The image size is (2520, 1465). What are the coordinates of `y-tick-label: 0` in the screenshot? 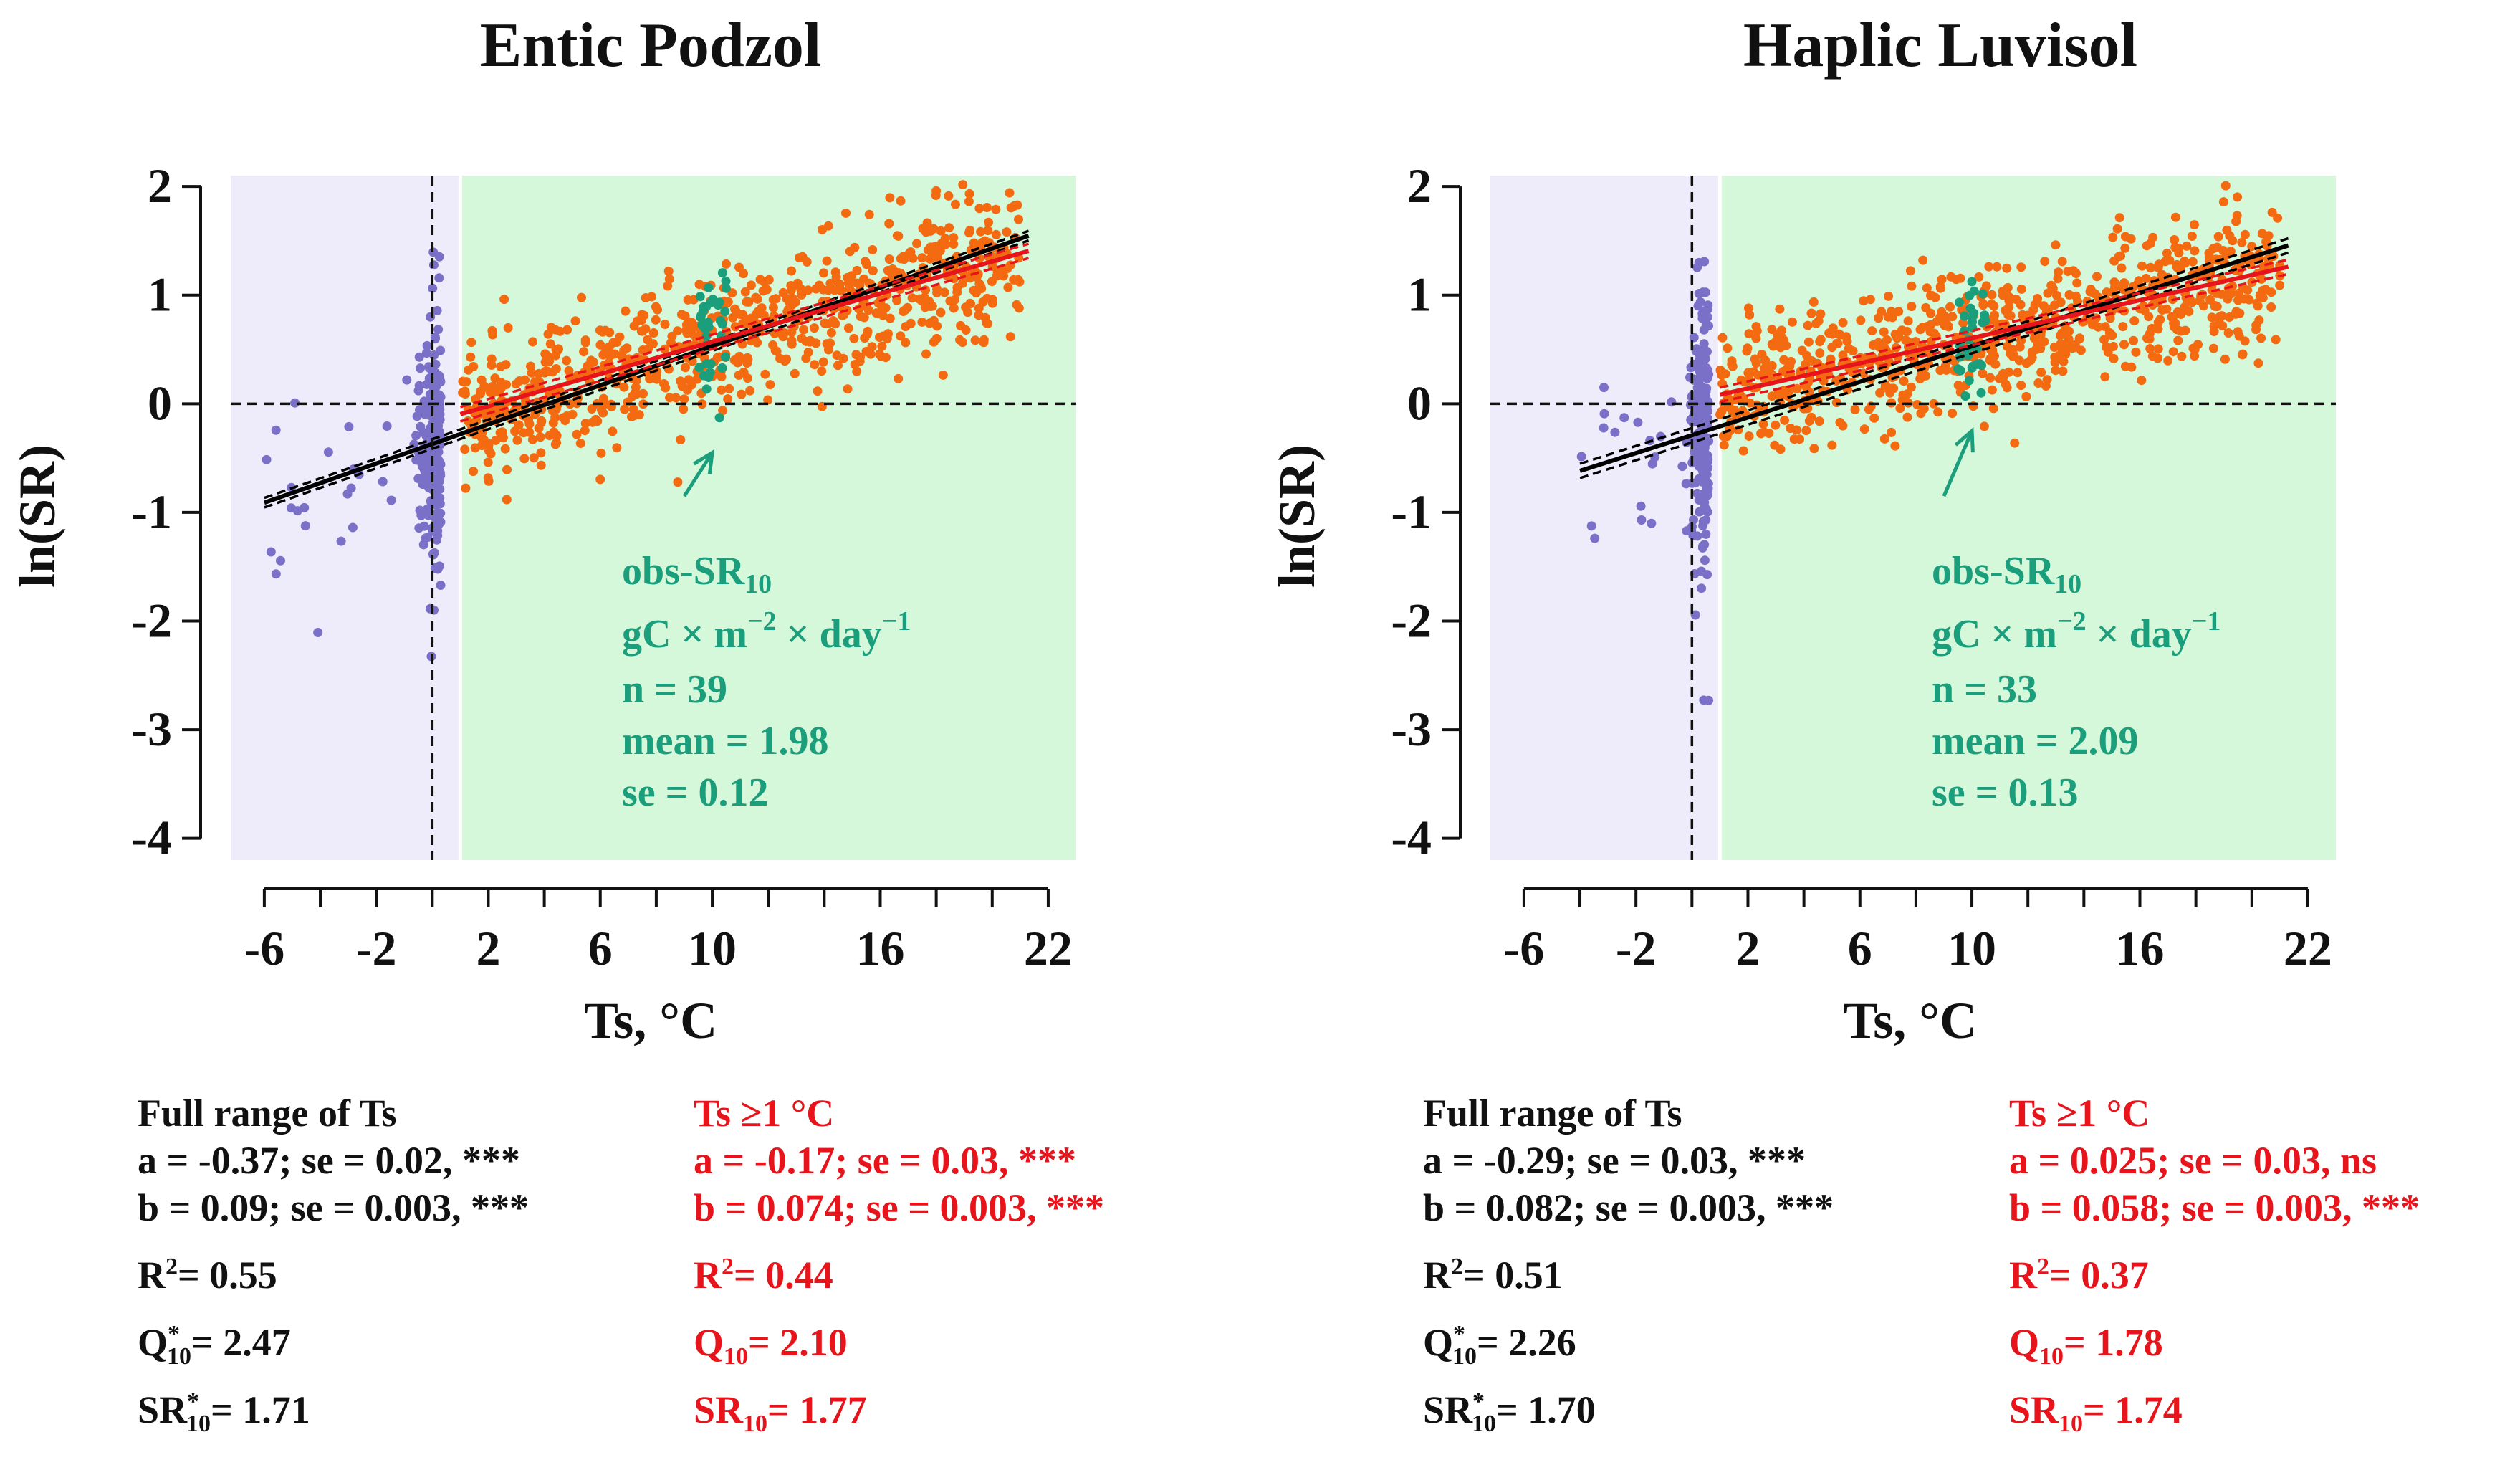 It's located at (1419, 403).